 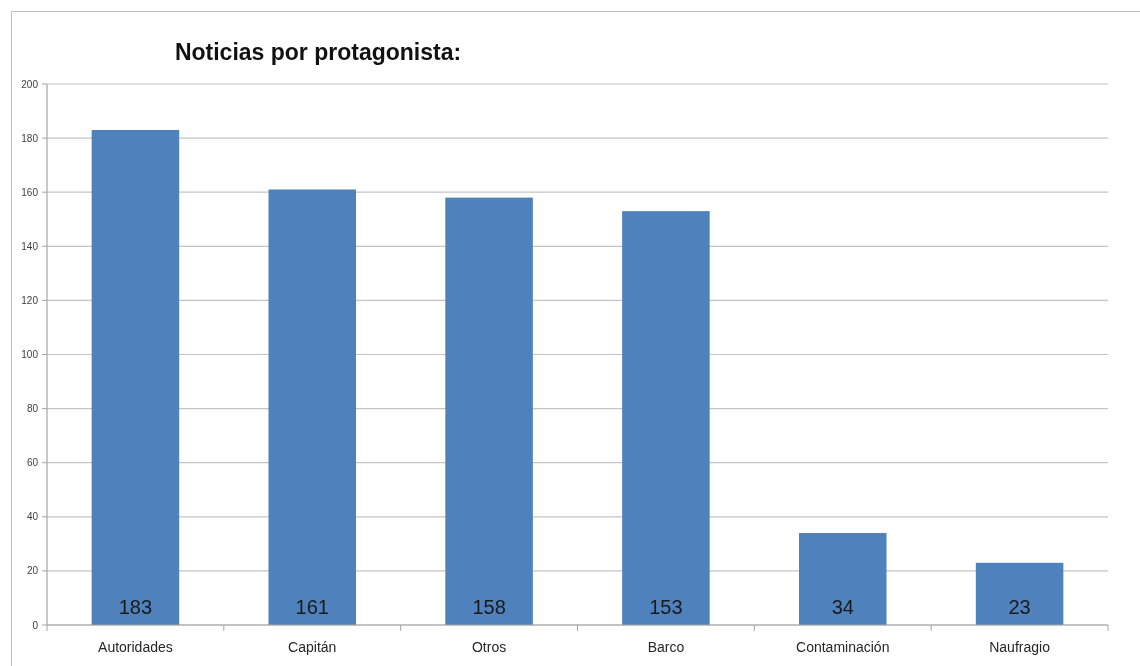 What do you see at coordinates (843, 647) in the screenshot?
I see `x-tick-label: Contaminación` at bounding box center [843, 647].